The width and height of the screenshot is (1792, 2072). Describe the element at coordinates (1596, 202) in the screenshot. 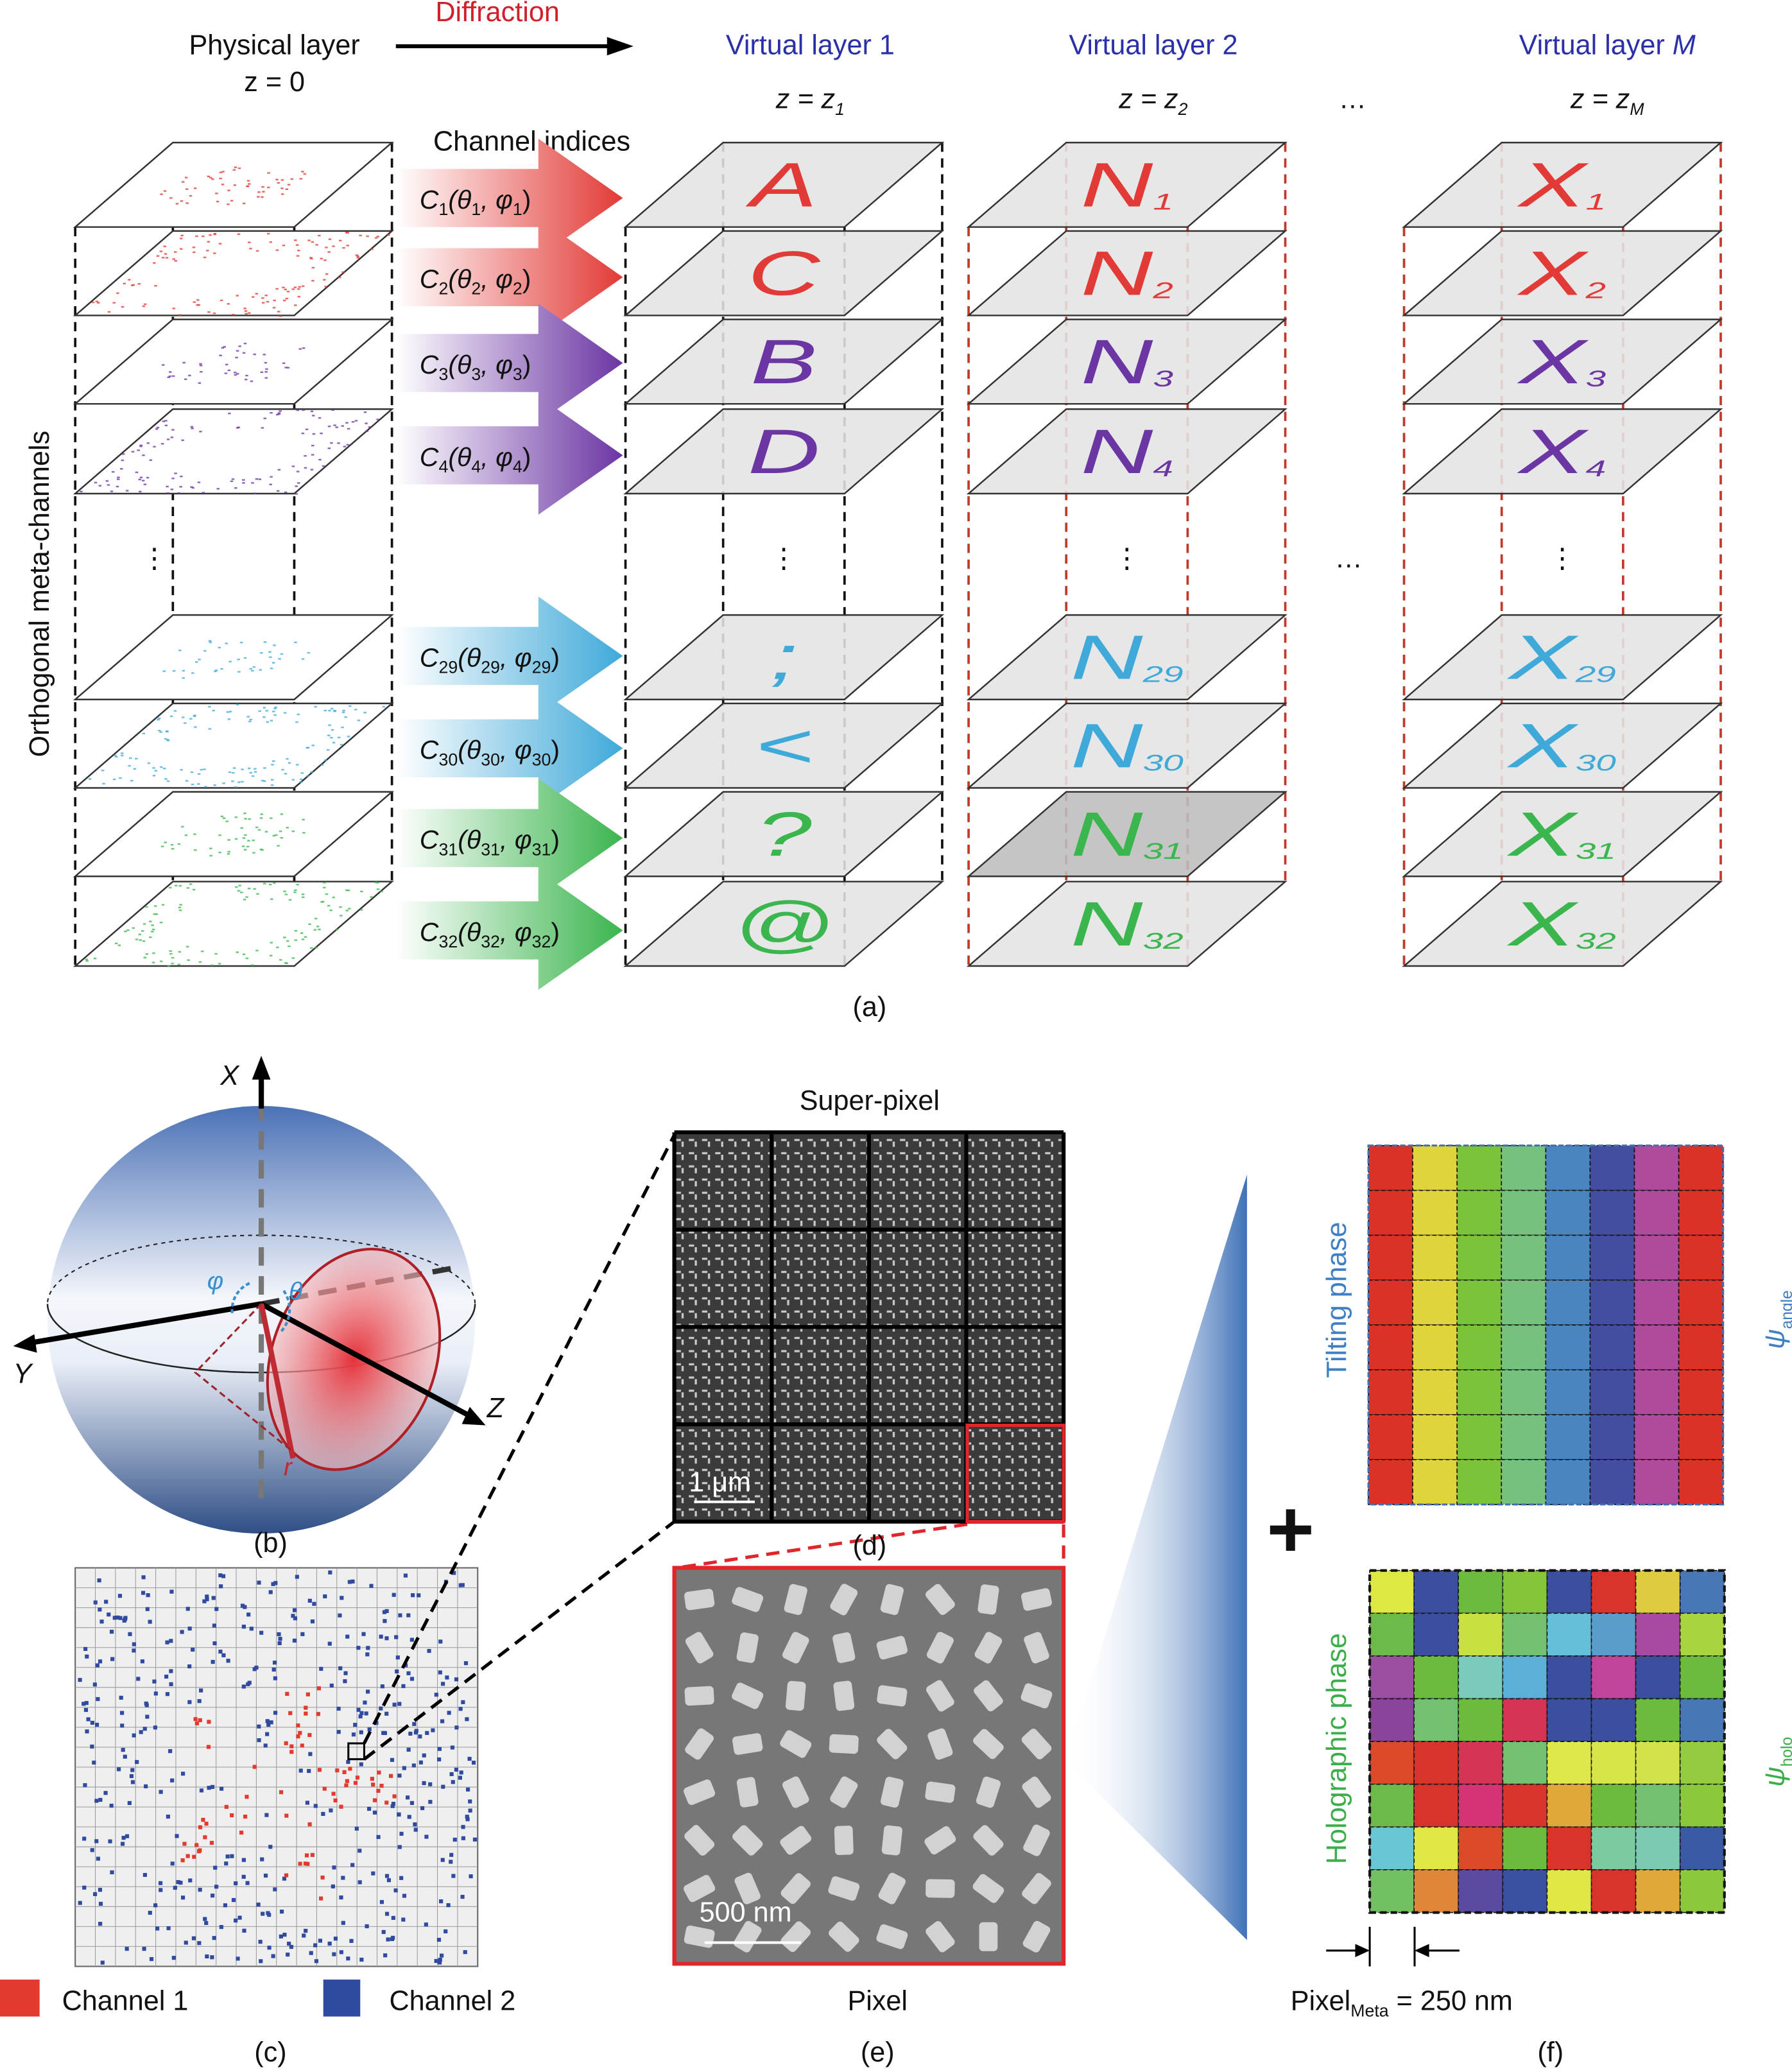

I see `letter-subscript: 1` at that location.